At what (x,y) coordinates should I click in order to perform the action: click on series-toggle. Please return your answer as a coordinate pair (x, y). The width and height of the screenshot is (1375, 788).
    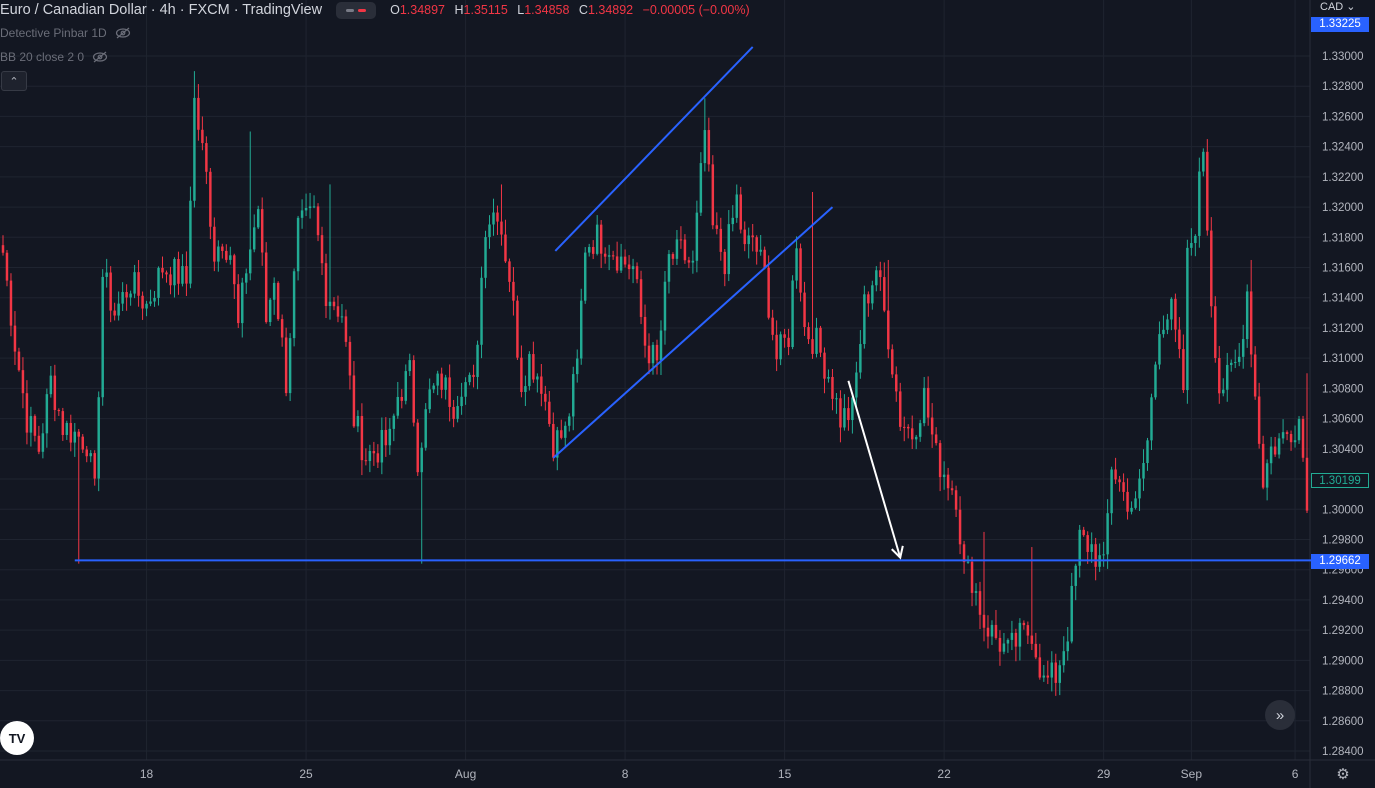
    Looking at the image, I should click on (356, 10).